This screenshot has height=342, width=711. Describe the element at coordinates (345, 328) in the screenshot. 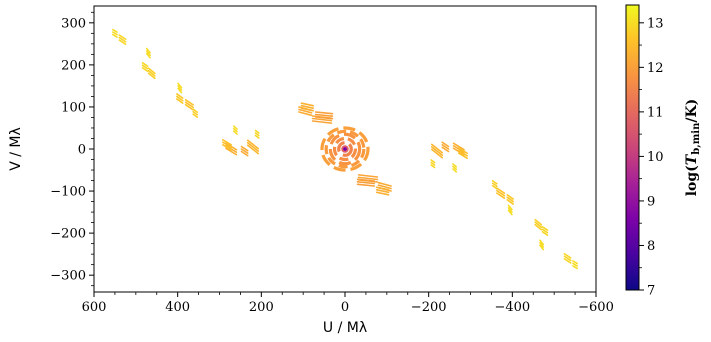

I see `x-axis-label: U / Mλ` at that location.